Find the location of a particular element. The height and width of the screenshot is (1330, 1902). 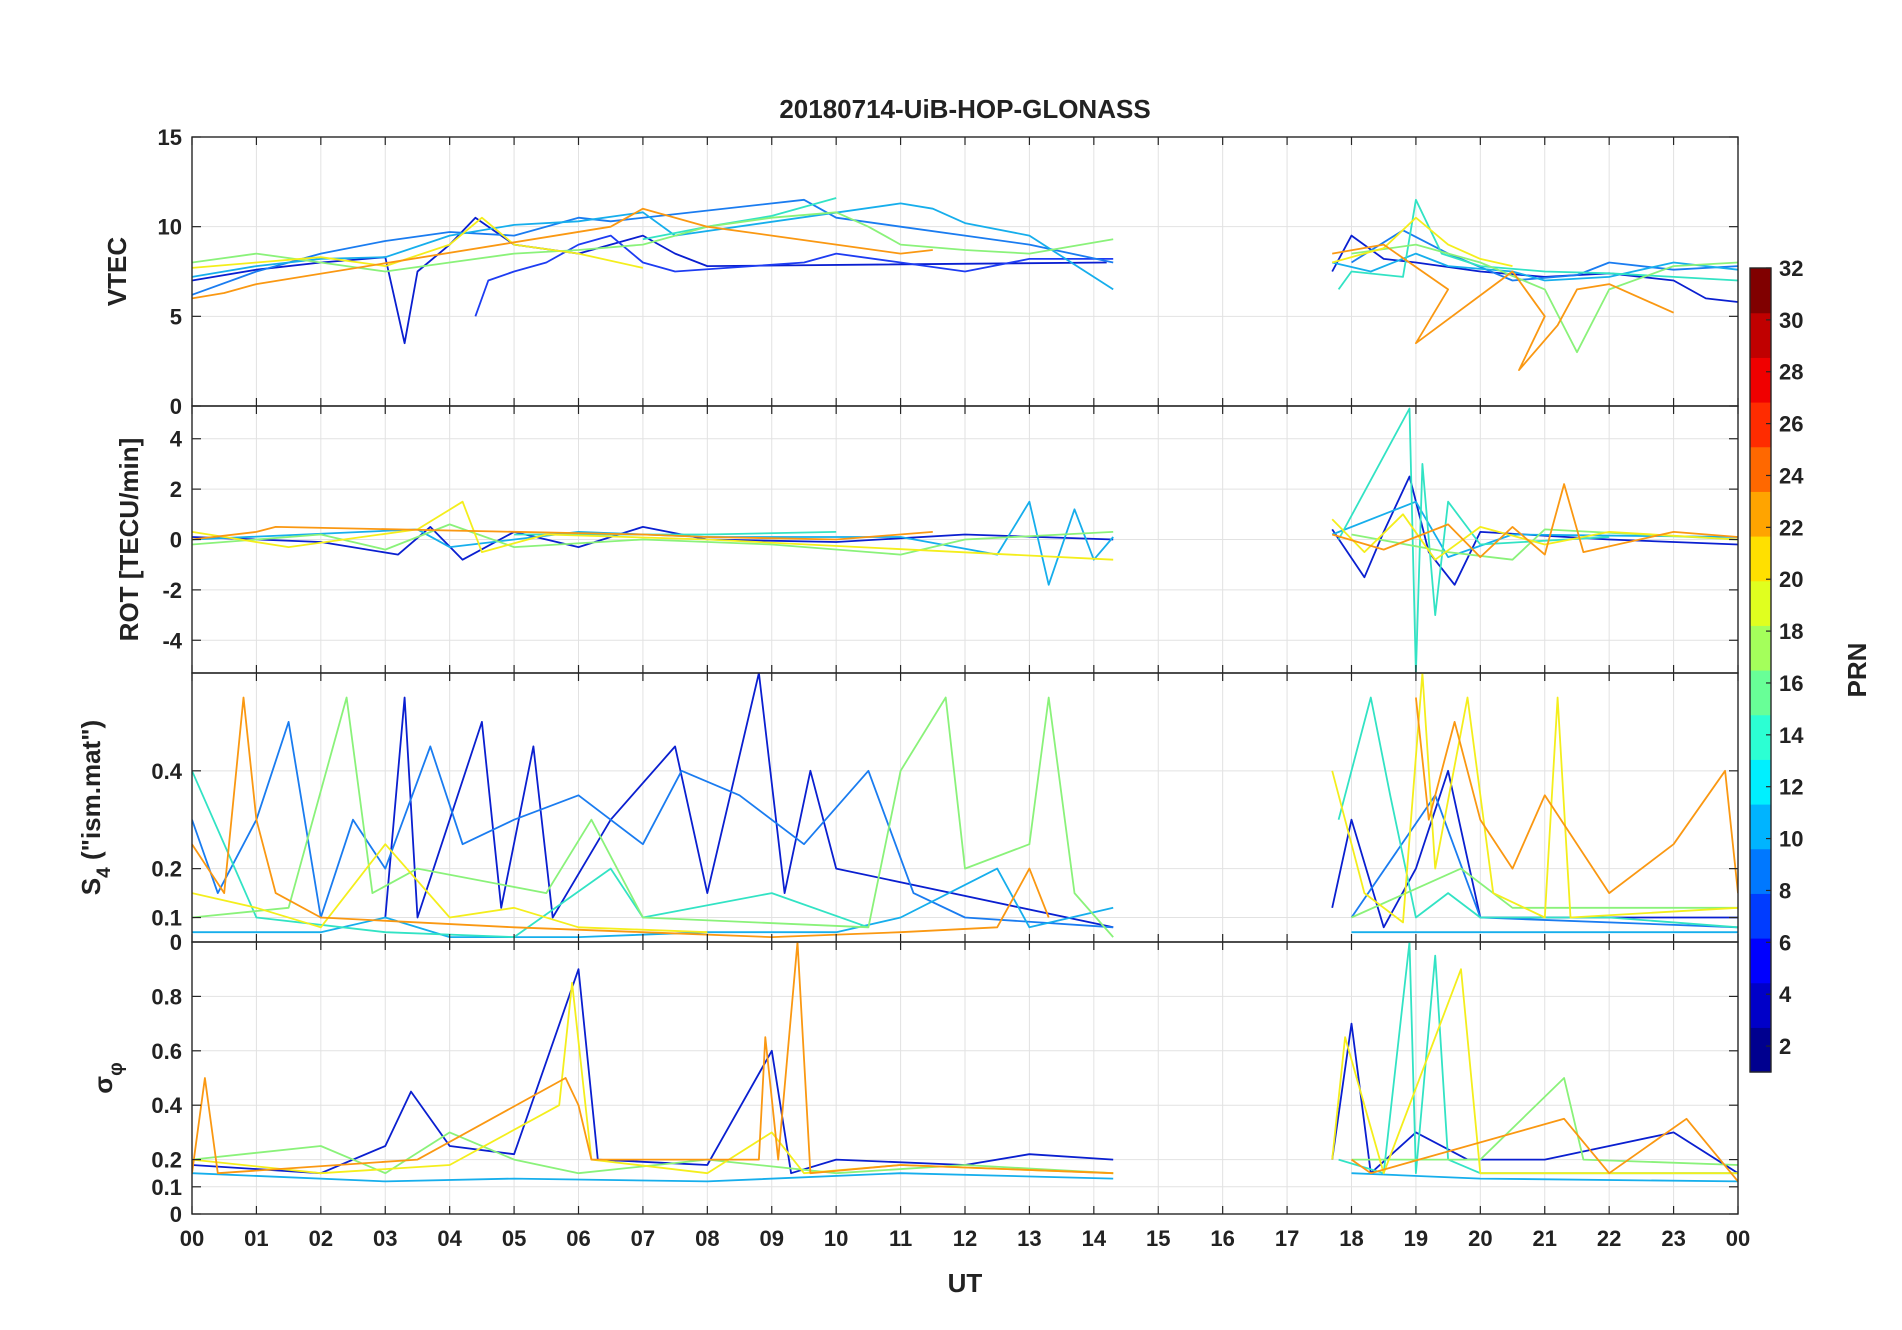

colorbar-tick-label: 20 is located at coordinates (1791, 579).